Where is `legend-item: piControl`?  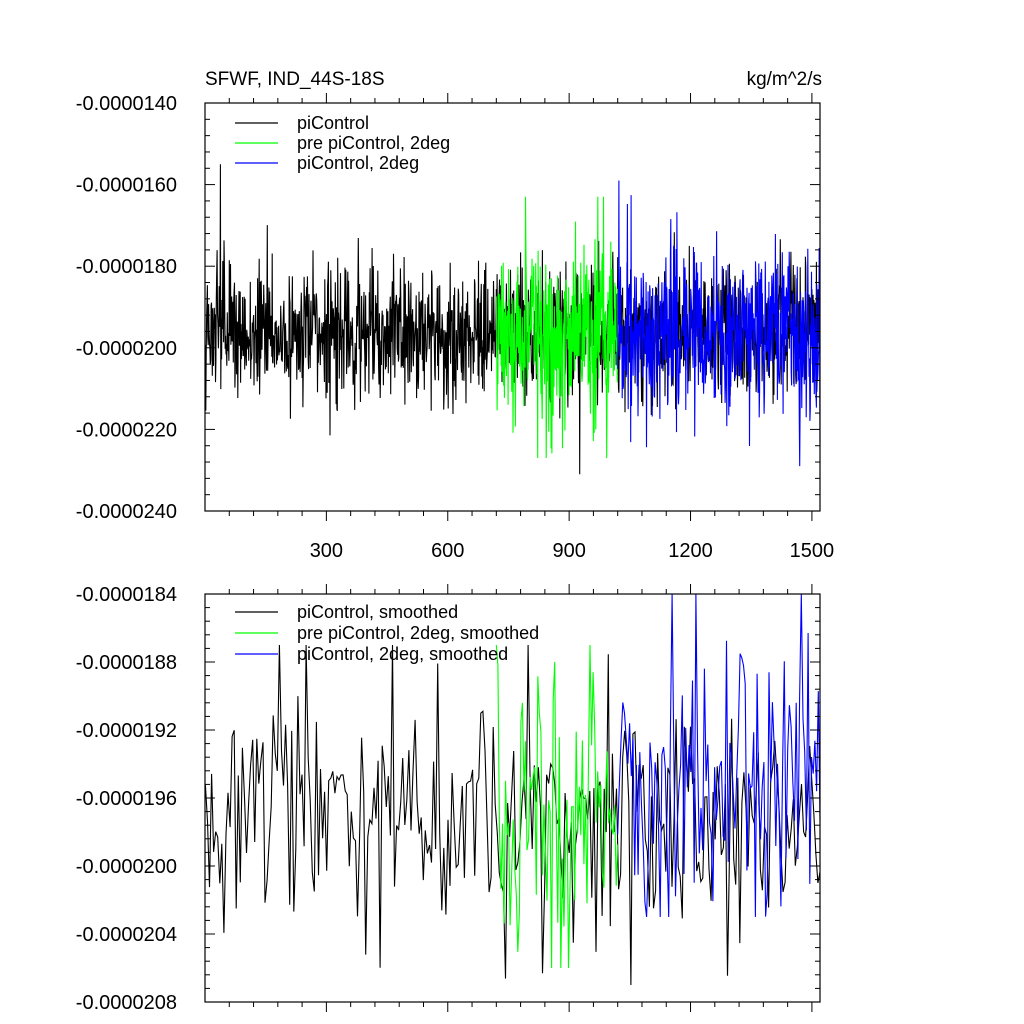 legend-item: piControl is located at coordinates (302, 123).